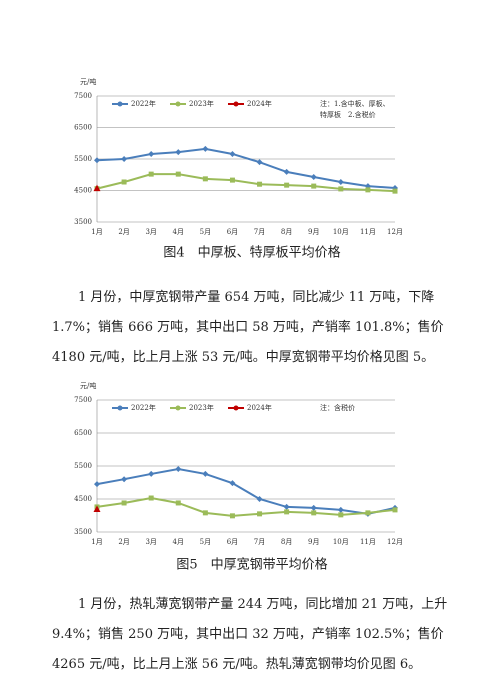 The height and width of the screenshot is (700, 500). What do you see at coordinates (355, 103) in the screenshot?
I see `note: 注：1.含中板、厚板、` at bounding box center [355, 103].